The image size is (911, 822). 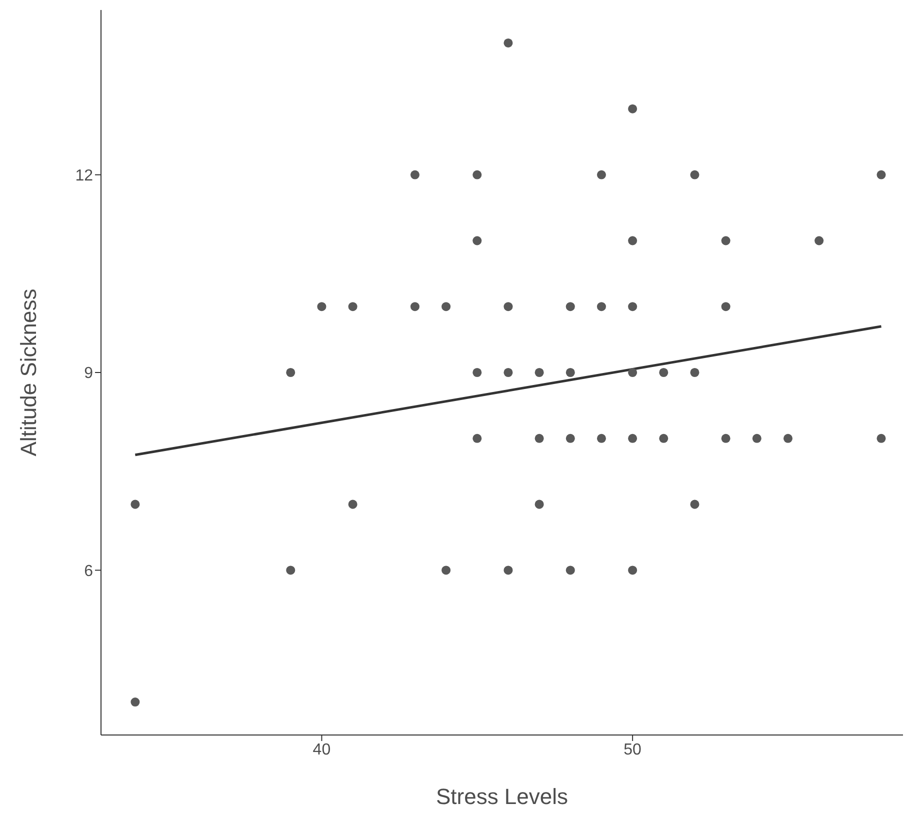 What do you see at coordinates (28, 372) in the screenshot?
I see `y-axis-title: Altitude Sickness` at bounding box center [28, 372].